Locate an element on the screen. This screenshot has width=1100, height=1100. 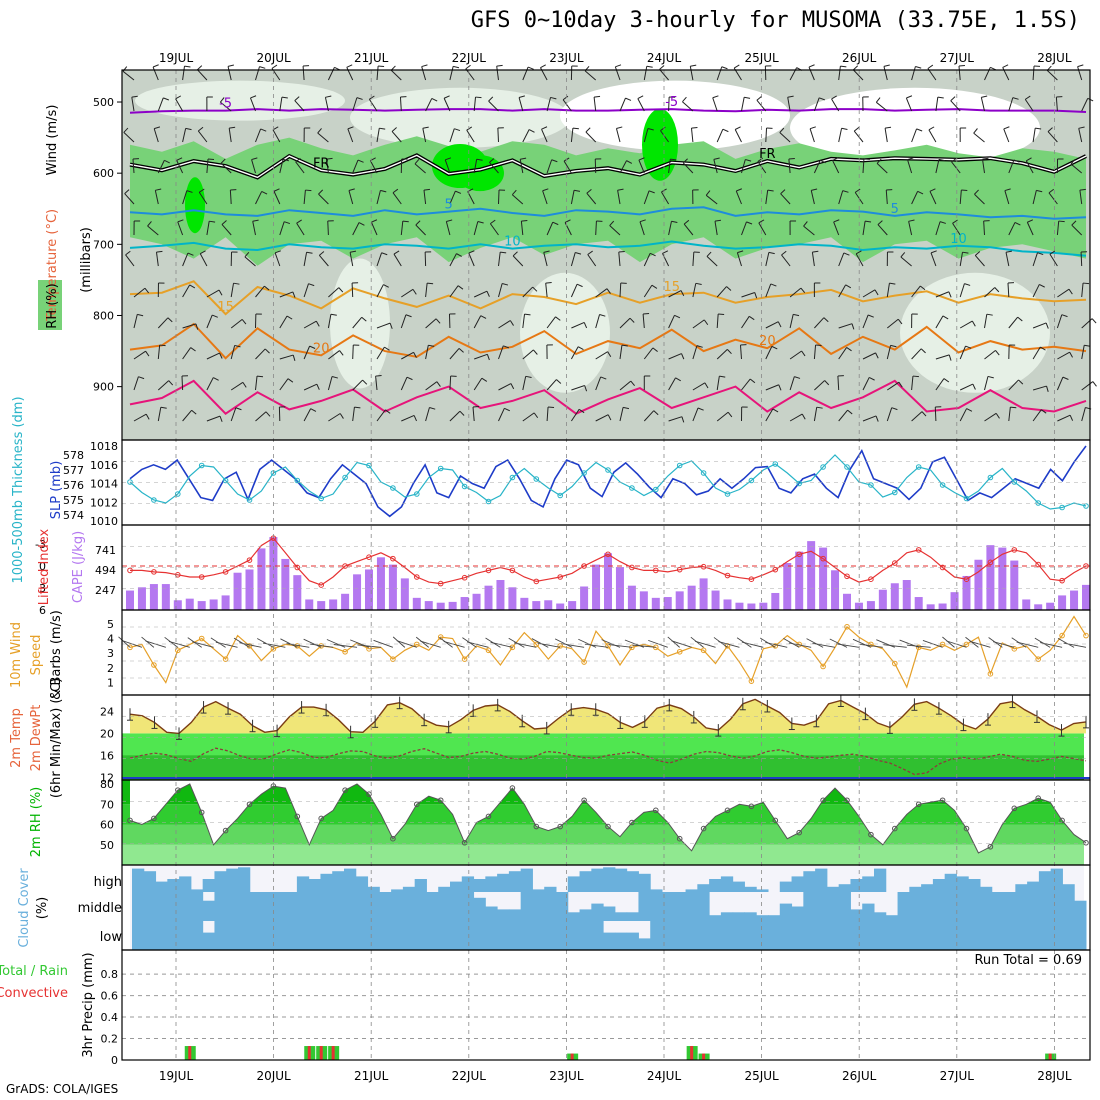
wind-axis-label: & Barbs (m/s) is located at coordinates (56, 655).